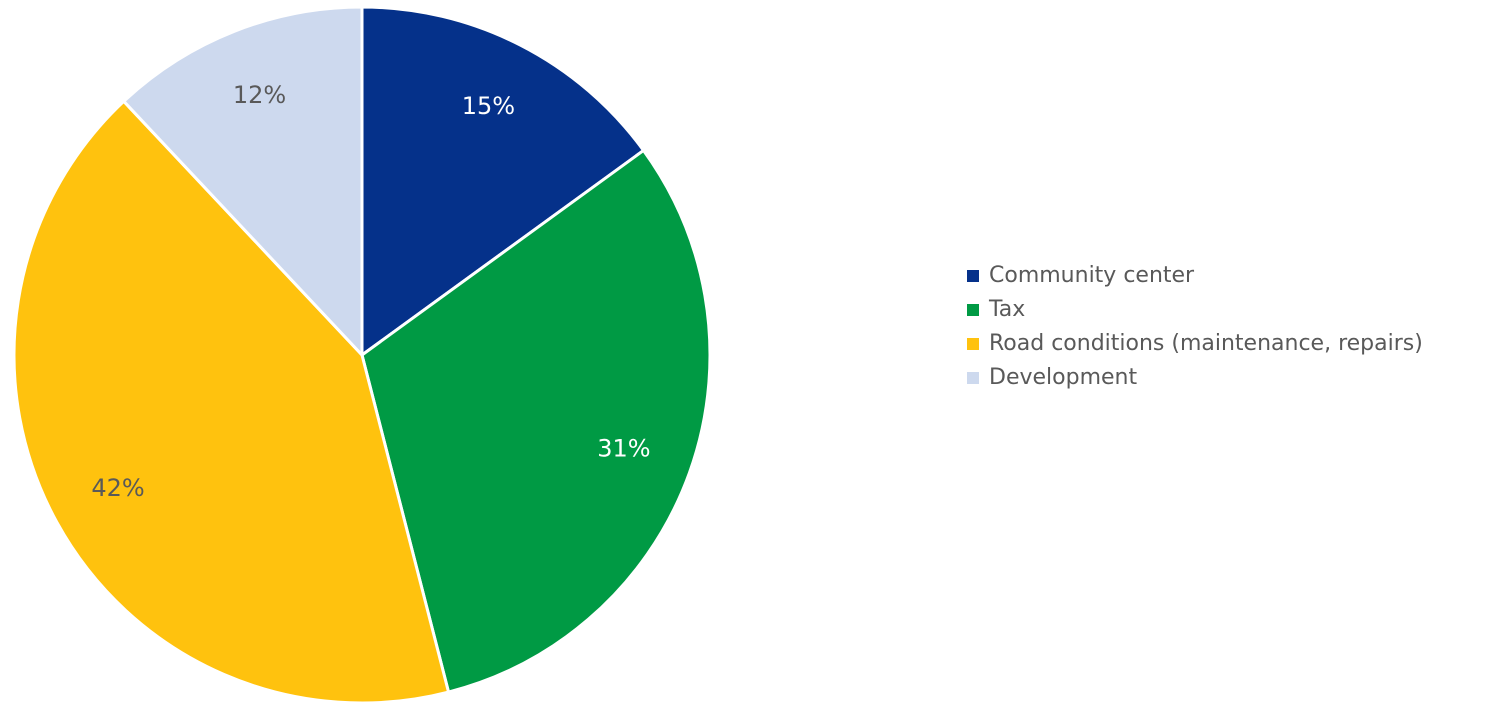 The height and width of the screenshot is (706, 1509). I want to click on legend-item-1: Community center, so click(1081, 275).